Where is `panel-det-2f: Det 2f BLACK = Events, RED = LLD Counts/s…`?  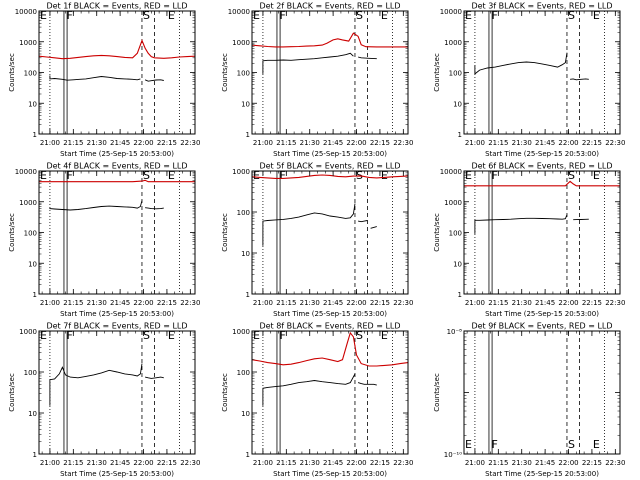 panel-det-2f: Det 2f BLACK = Events, RED = LLD Counts/s… is located at coordinates (317, 80).